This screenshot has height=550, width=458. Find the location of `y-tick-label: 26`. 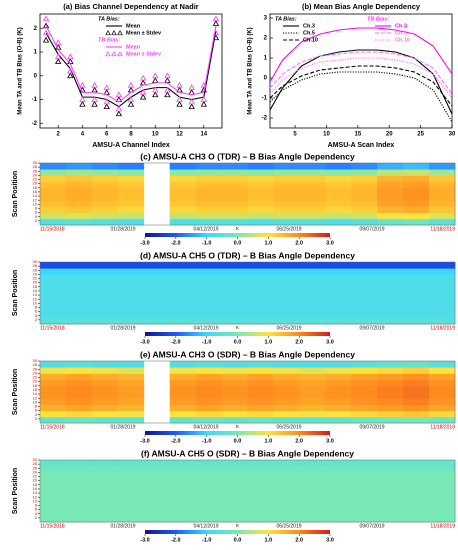

y-tick-label: 26 is located at coordinates (35, 467).